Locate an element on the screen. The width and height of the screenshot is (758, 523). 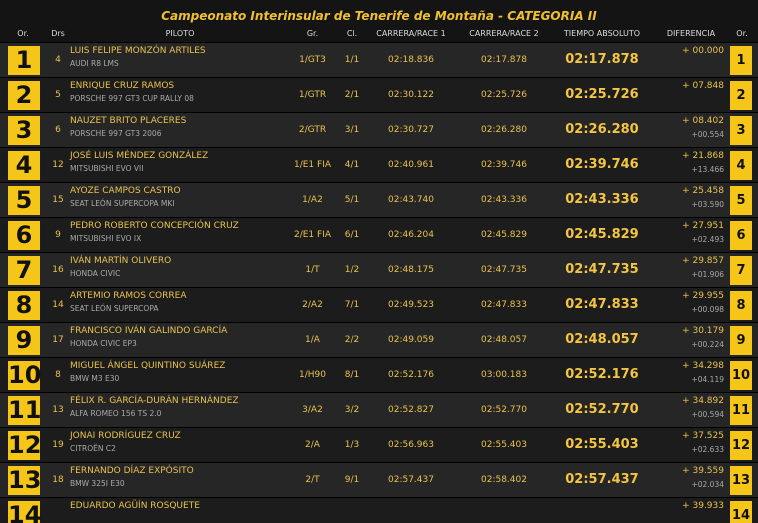
driver: ENRIQUE CRUZ RAMOS is located at coordinates (122, 86).